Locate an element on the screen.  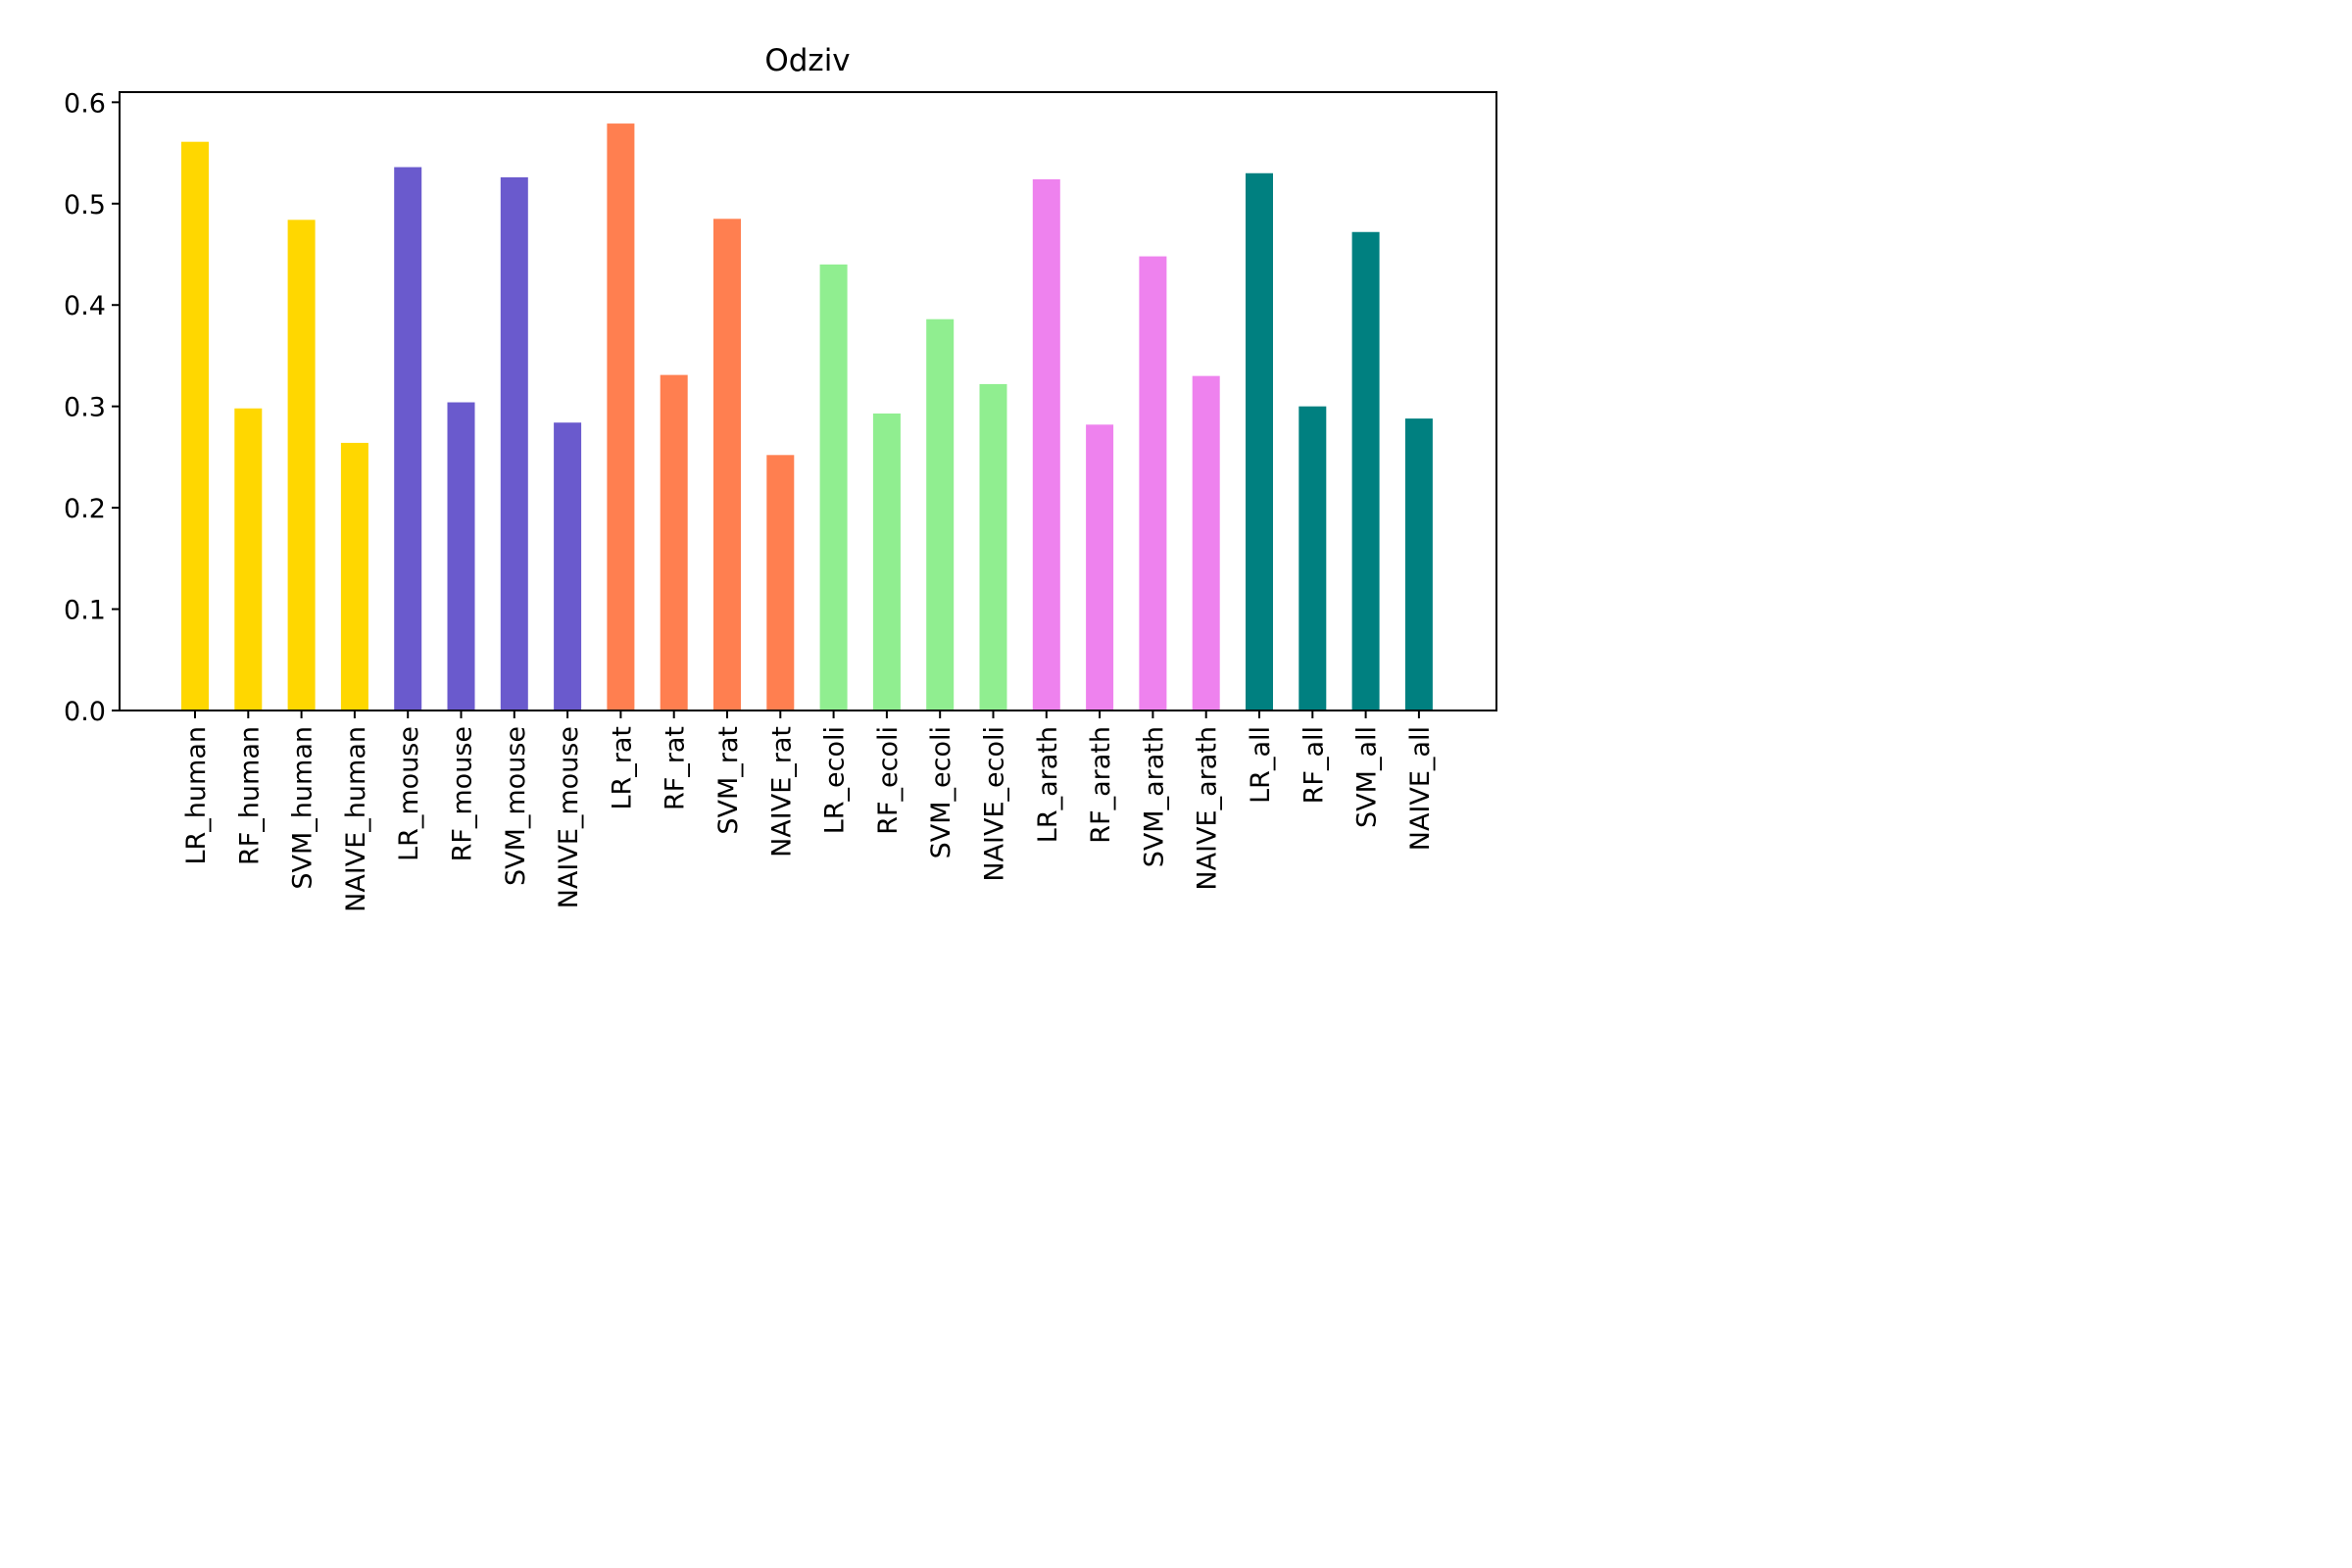
x-tick-label: NAIVE_ecoli is located at coordinates (995, 804).